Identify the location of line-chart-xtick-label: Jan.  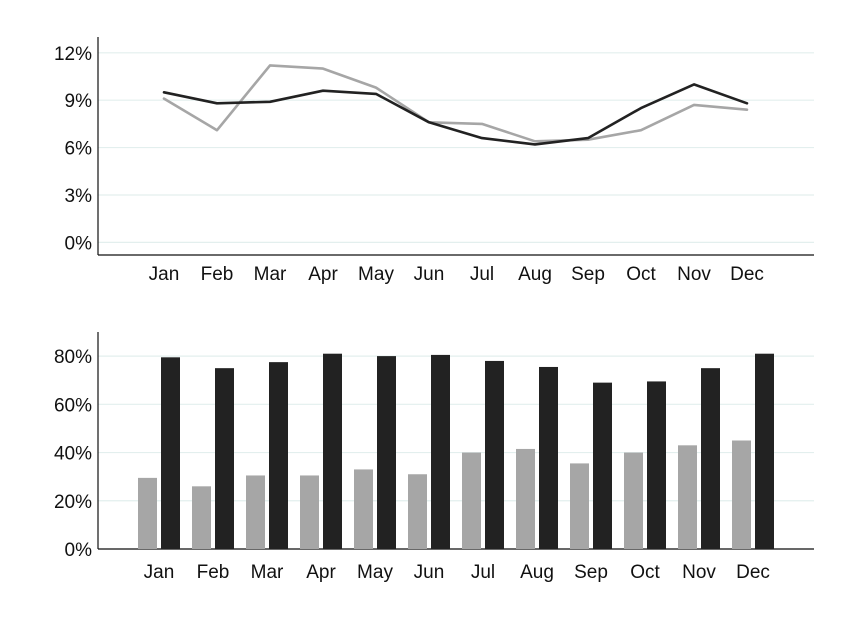
(164, 274).